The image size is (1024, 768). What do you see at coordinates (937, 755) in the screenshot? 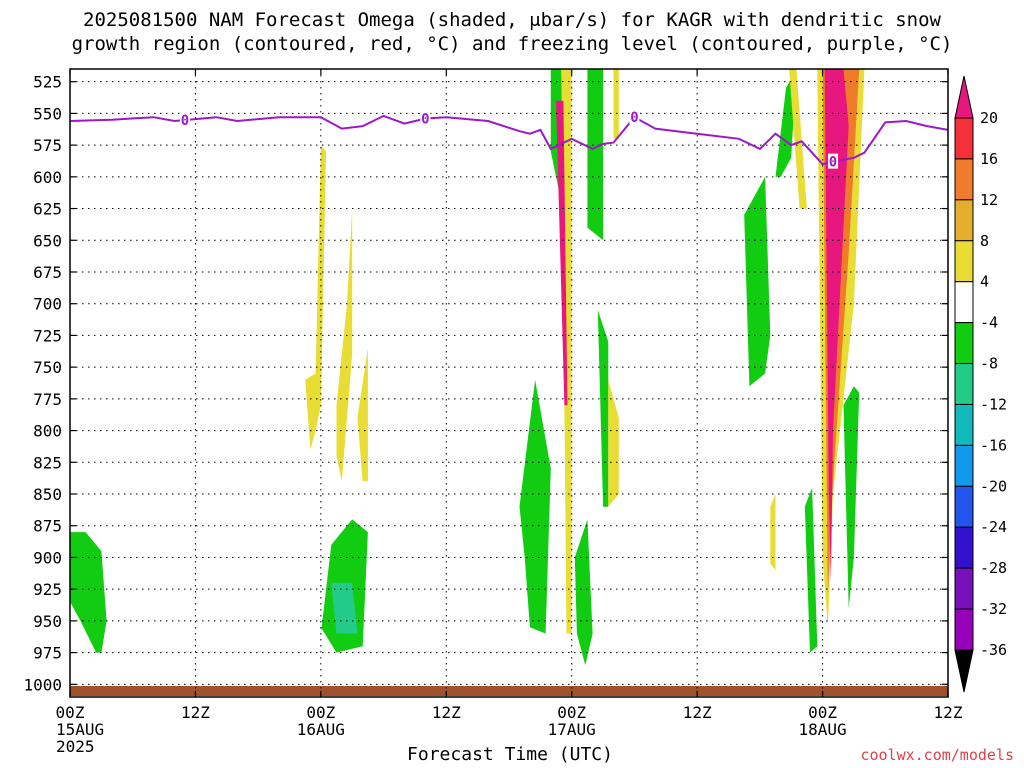
I see `source-credit: coolwx.com/models` at bounding box center [937, 755].